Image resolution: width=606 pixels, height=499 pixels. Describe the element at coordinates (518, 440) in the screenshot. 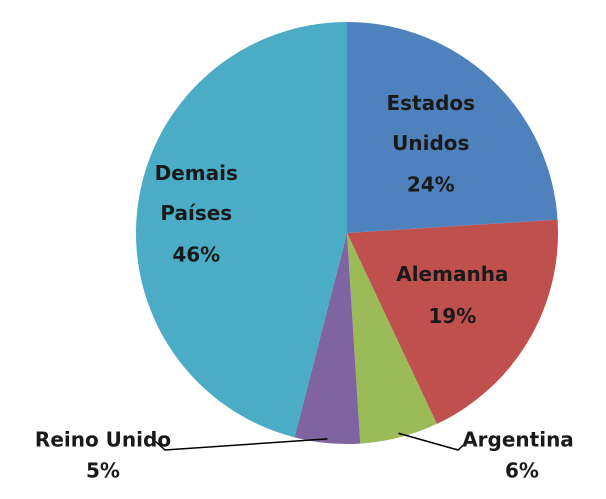

I see `slice-label: Argentina` at that location.